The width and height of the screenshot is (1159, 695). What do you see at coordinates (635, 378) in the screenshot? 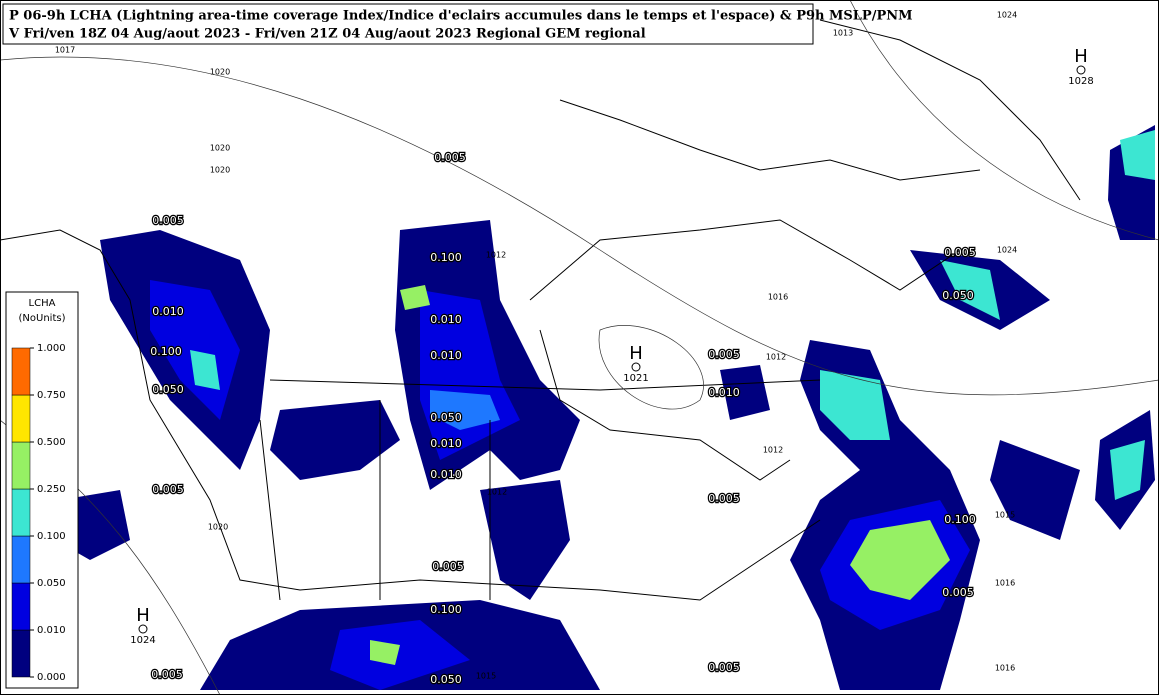
I see `pressure-value: 1021` at bounding box center [635, 378].